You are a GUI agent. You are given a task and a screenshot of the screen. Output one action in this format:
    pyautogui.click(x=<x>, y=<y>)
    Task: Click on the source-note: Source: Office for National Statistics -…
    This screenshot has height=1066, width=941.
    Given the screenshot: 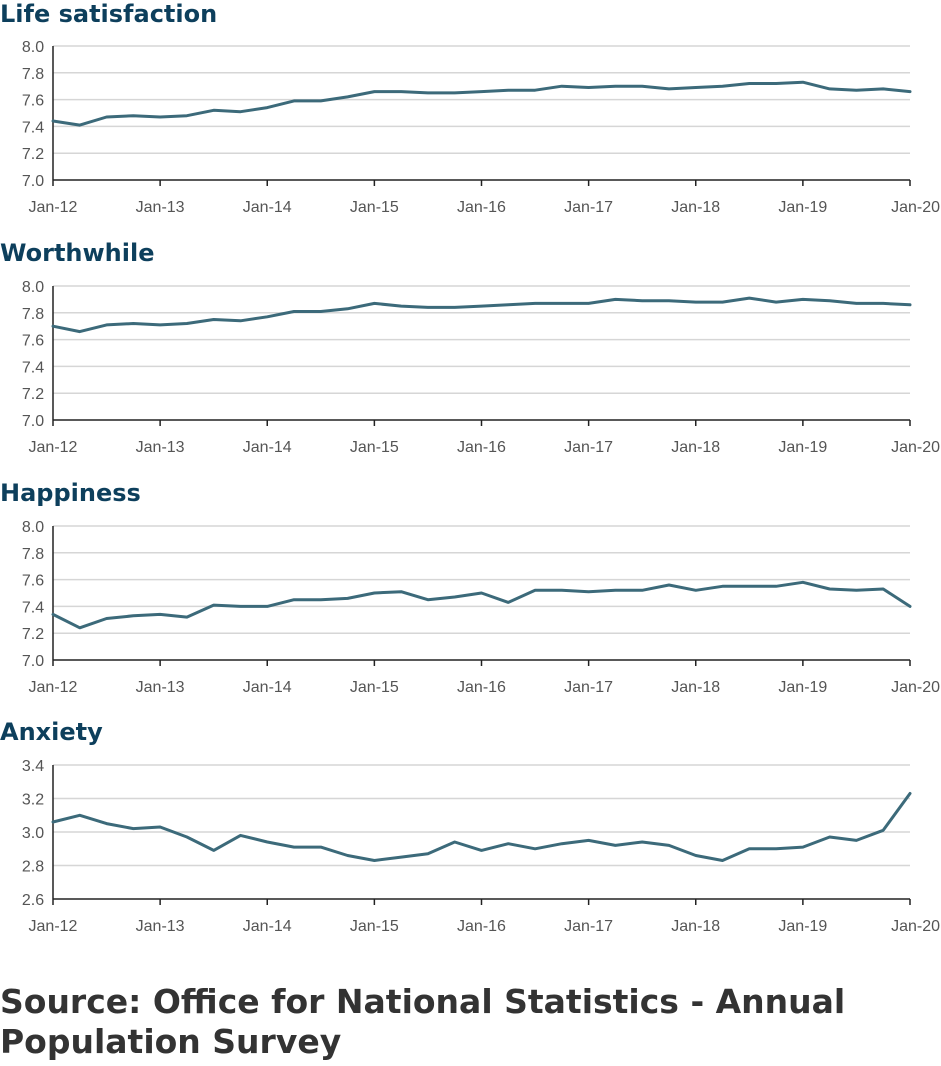 What is the action you would take?
    pyautogui.click(x=423, y=1021)
    